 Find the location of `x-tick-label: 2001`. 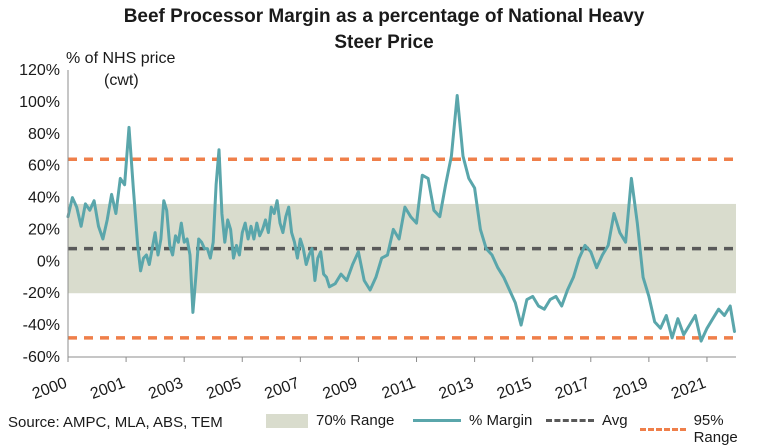

x-tick-label: 2001 is located at coordinates (107, 389).